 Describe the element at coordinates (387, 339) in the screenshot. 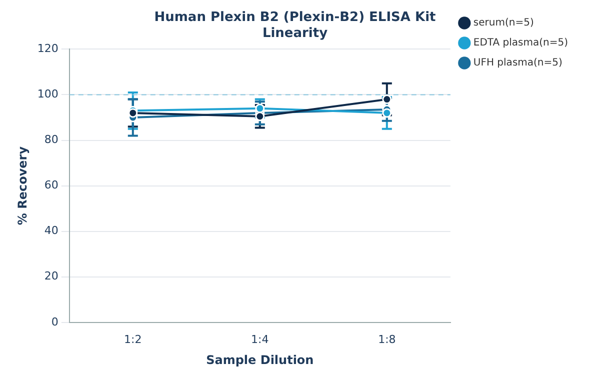

I see `x-tick-label: 1:8` at that location.